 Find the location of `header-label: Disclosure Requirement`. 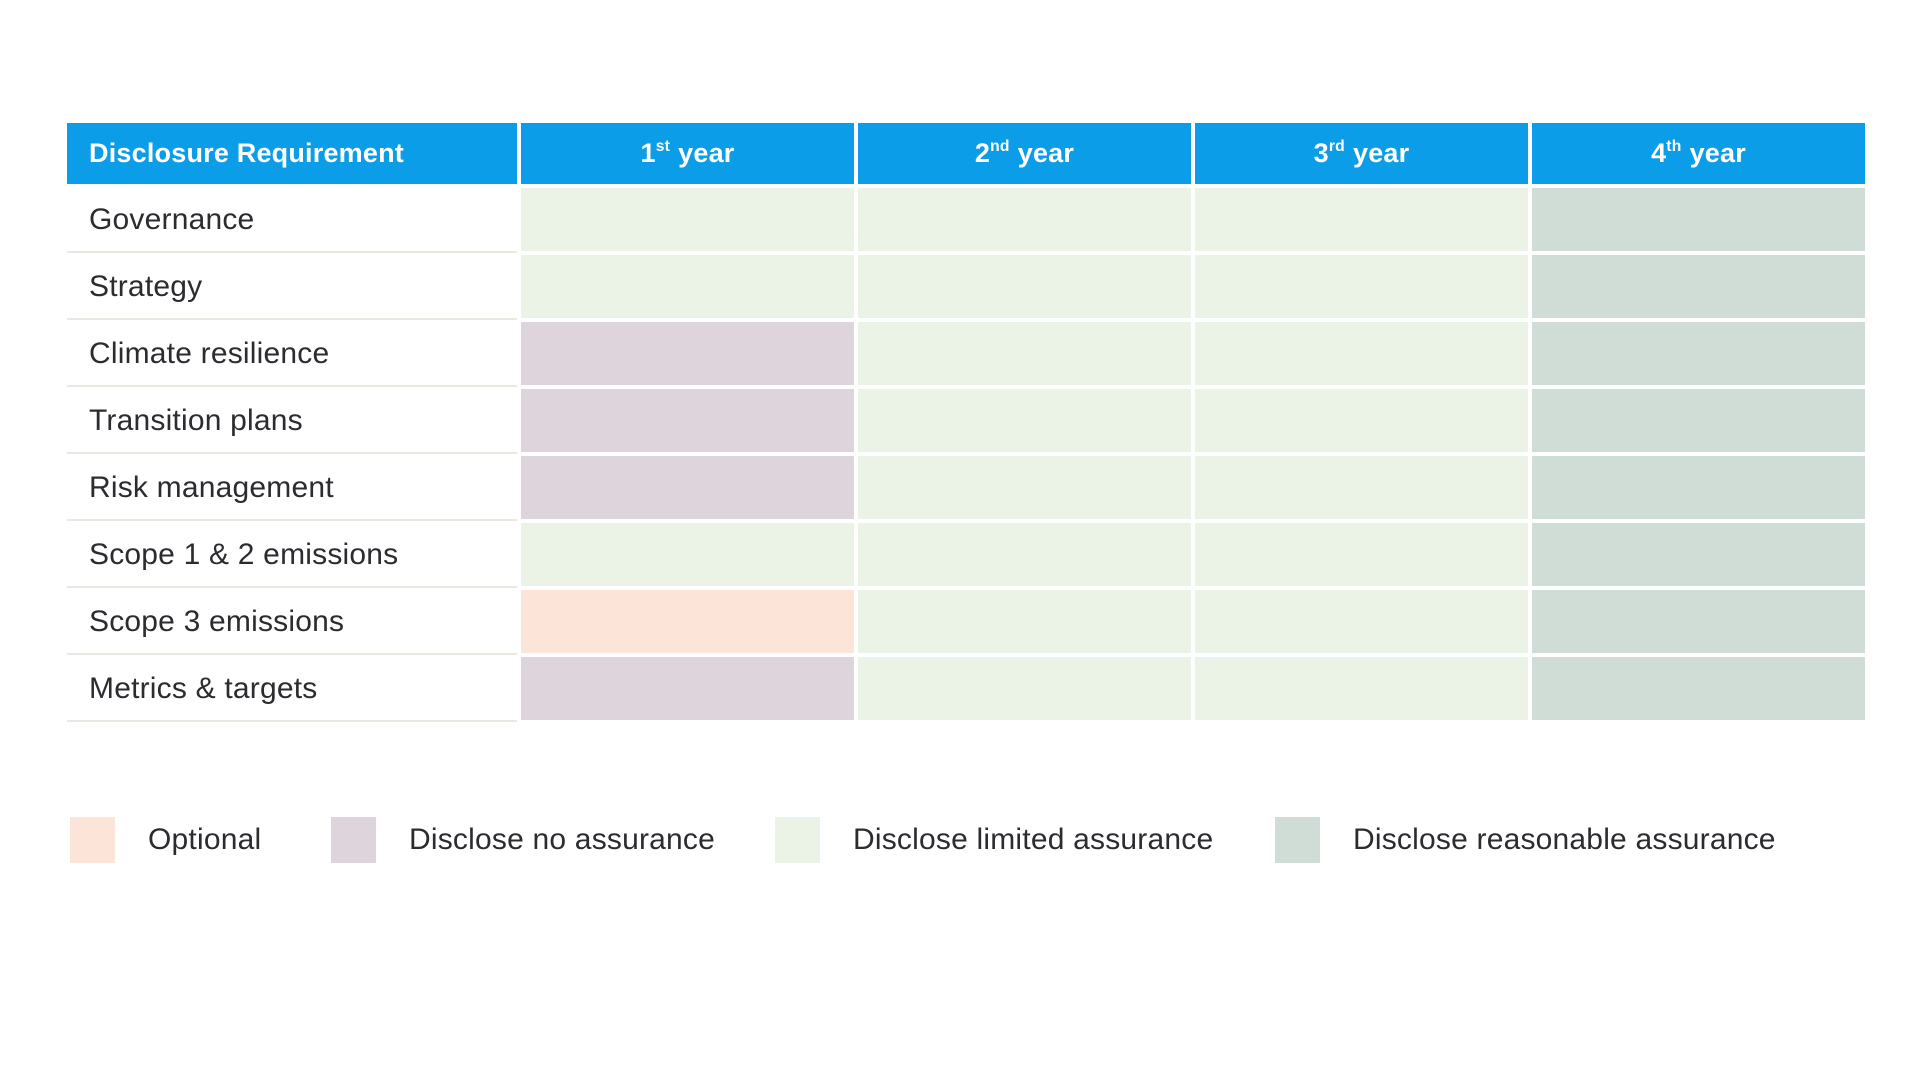

header-label: Disclosure Requirement is located at coordinates (246, 153).